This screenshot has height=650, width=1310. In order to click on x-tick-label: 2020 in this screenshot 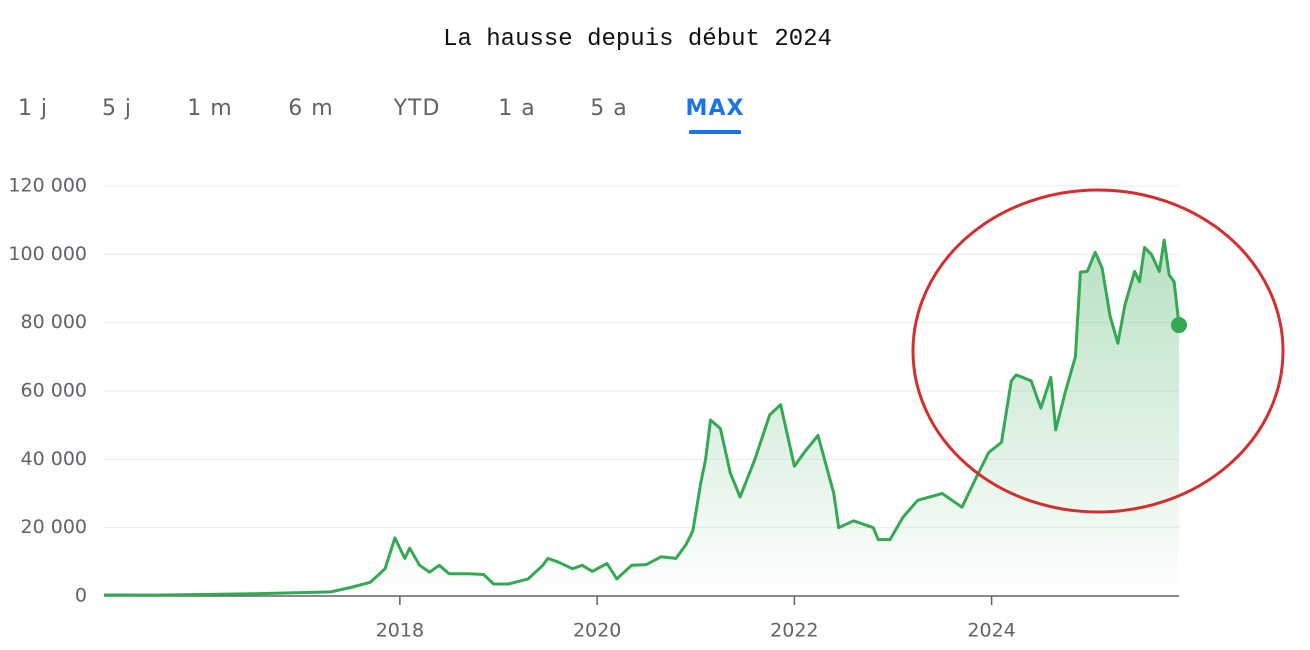, I will do `click(597, 631)`.